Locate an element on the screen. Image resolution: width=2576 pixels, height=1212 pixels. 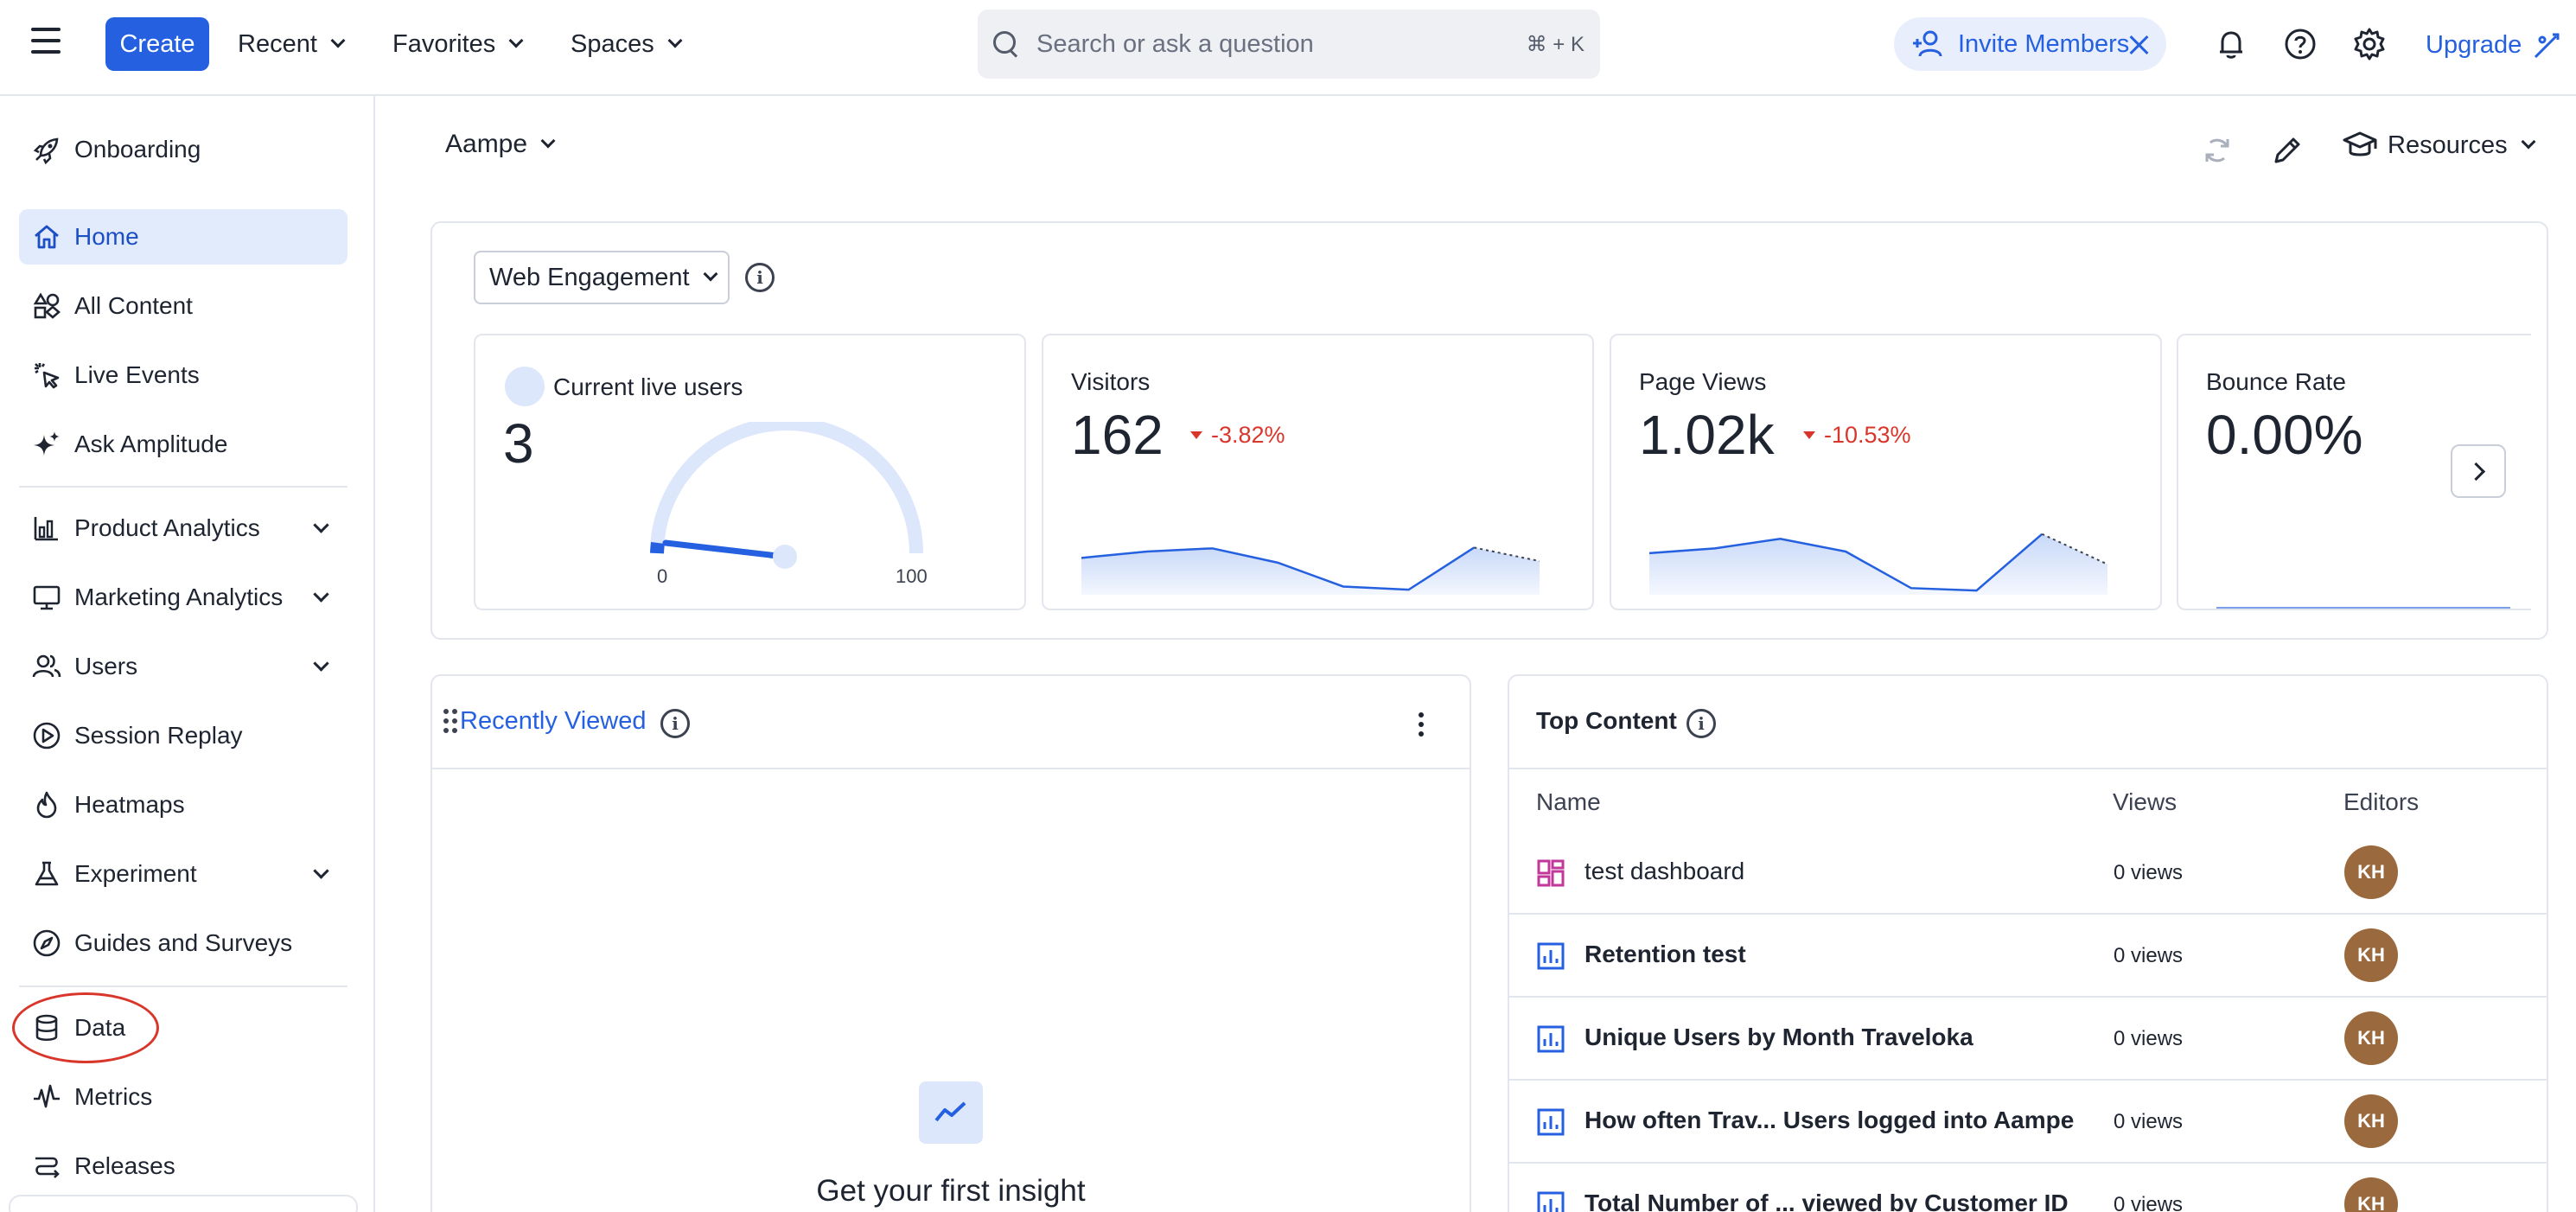
sidebar-item-all-content: All Content is located at coordinates (183, 306).